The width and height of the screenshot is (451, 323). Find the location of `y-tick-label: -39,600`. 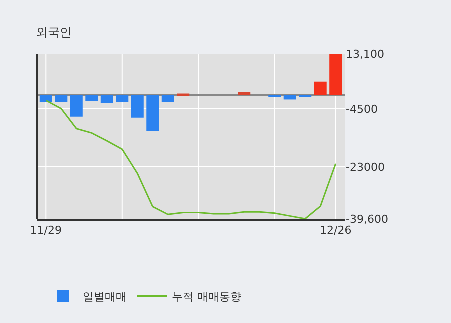

y-tick-label: -39,600 is located at coordinates (367, 219).